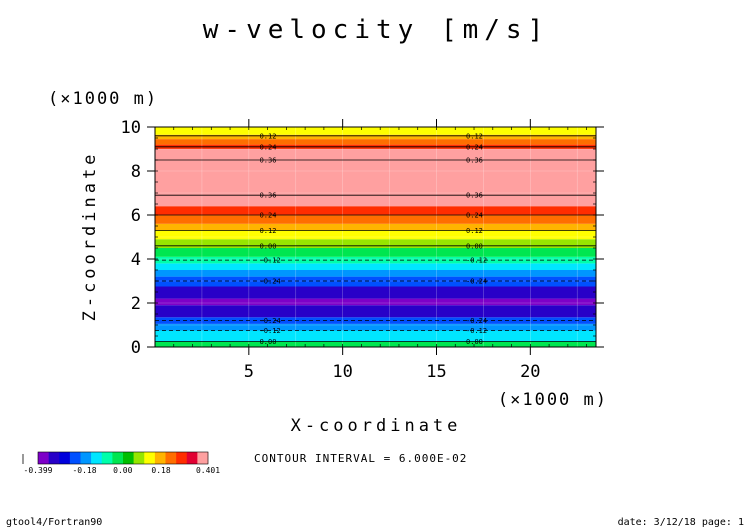 The height and width of the screenshot is (532, 752). What do you see at coordinates (122, 470) in the screenshot?
I see `colorbar-label: 0.00` at bounding box center [122, 470].